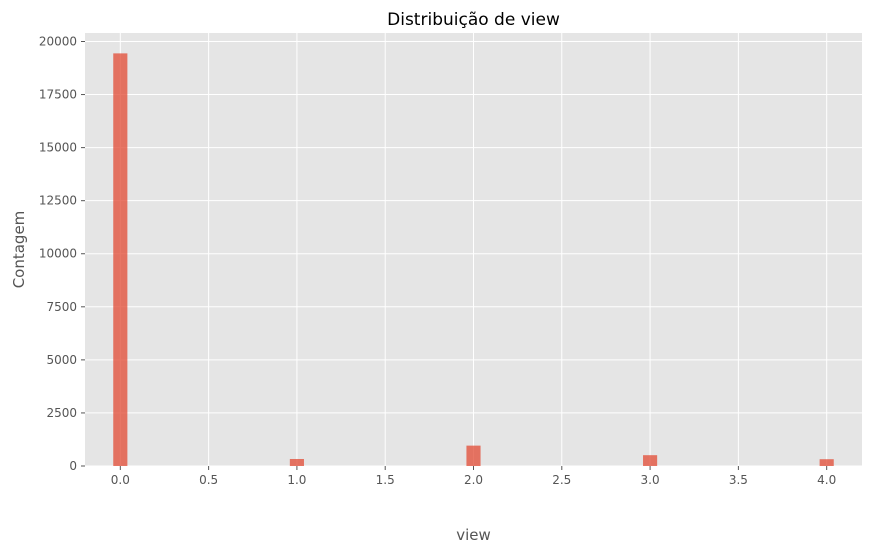 The height and width of the screenshot is (552, 872). Describe the element at coordinates (61, 360) in the screenshot. I see `y-tick-label: 5000` at that location.